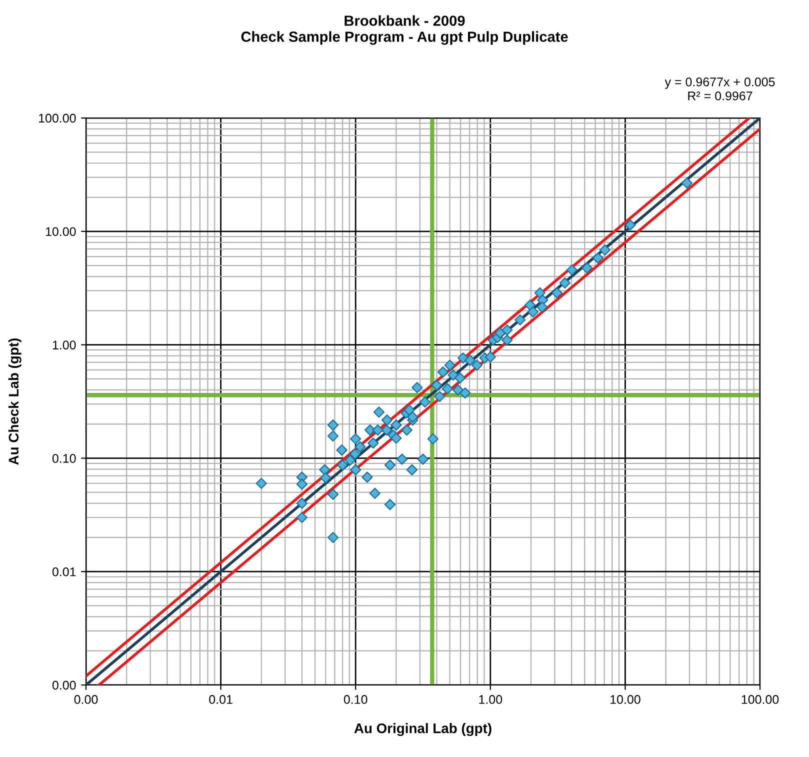 Image resolution: width=809 pixels, height=757 pixels. I want to click on chart-subtitle: Check Sample Program - Au gpt Pulp Duplicate, so click(404, 38).